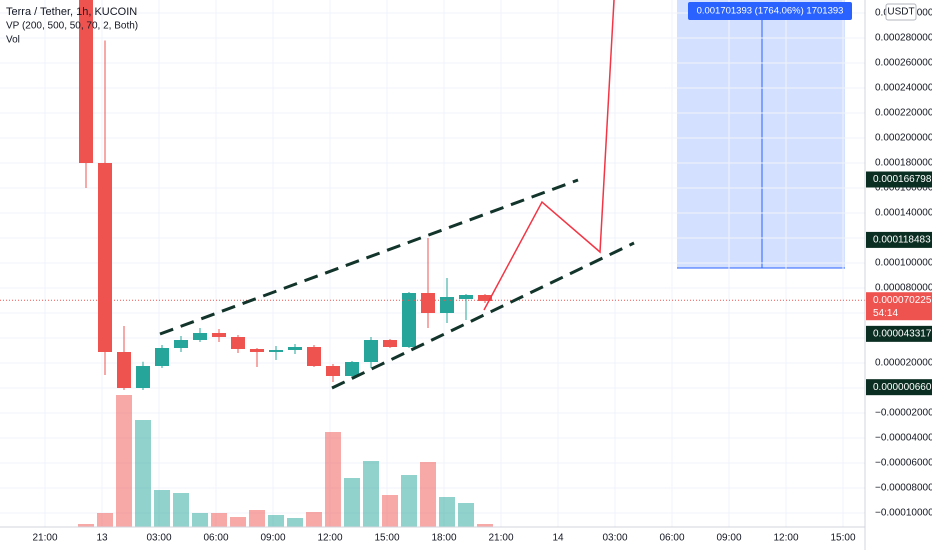 The width and height of the screenshot is (932, 550). Describe the element at coordinates (903, 463) in the screenshot. I see `y-tick-label: −0.000060000` at that location.